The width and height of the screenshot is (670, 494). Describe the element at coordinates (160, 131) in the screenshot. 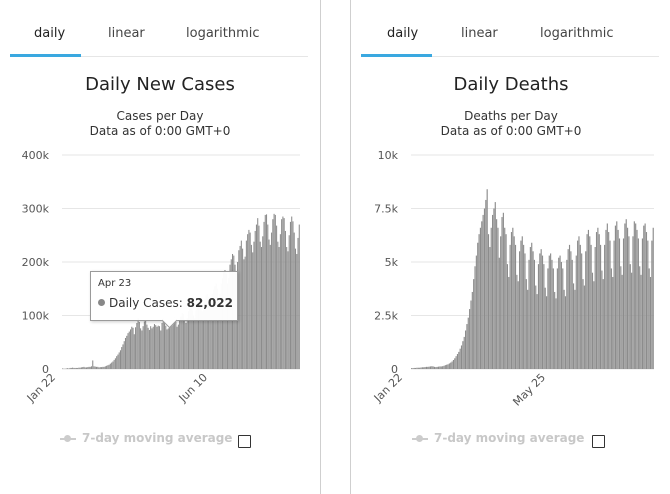

I see `chart-data-date: Data as of 0:00 GMT+0` at that location.